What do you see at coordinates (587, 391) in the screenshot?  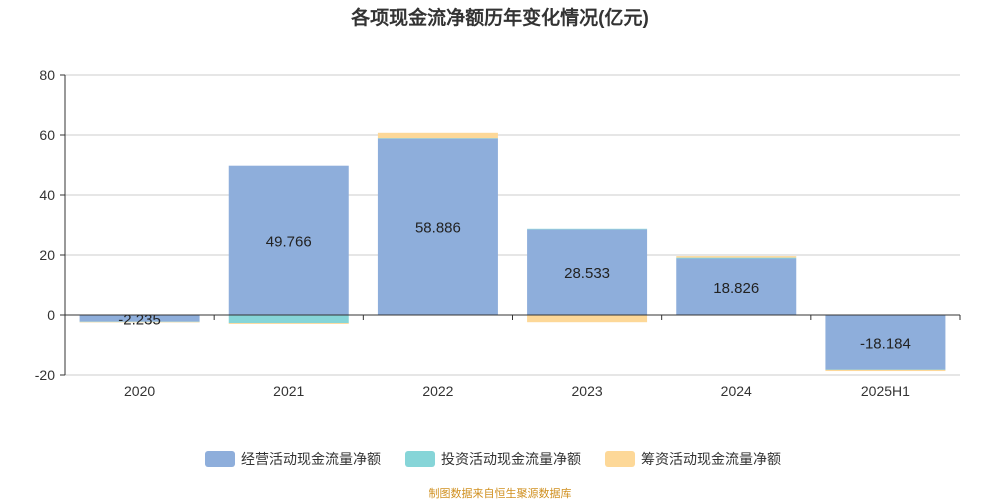 I see `x-tick-label: 2023` at bounding box center [587, 391].